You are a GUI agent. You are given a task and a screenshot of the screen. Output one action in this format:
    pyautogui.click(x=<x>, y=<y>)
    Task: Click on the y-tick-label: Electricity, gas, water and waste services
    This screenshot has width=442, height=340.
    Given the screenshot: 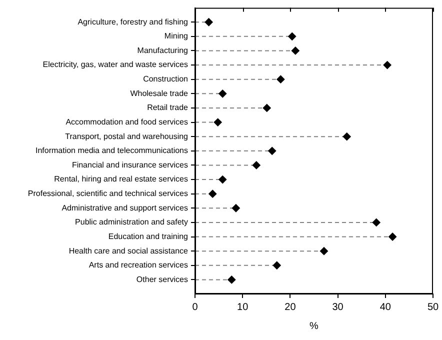 What is the action you would take?
    pyautogui.click(x=115, y=65)
    